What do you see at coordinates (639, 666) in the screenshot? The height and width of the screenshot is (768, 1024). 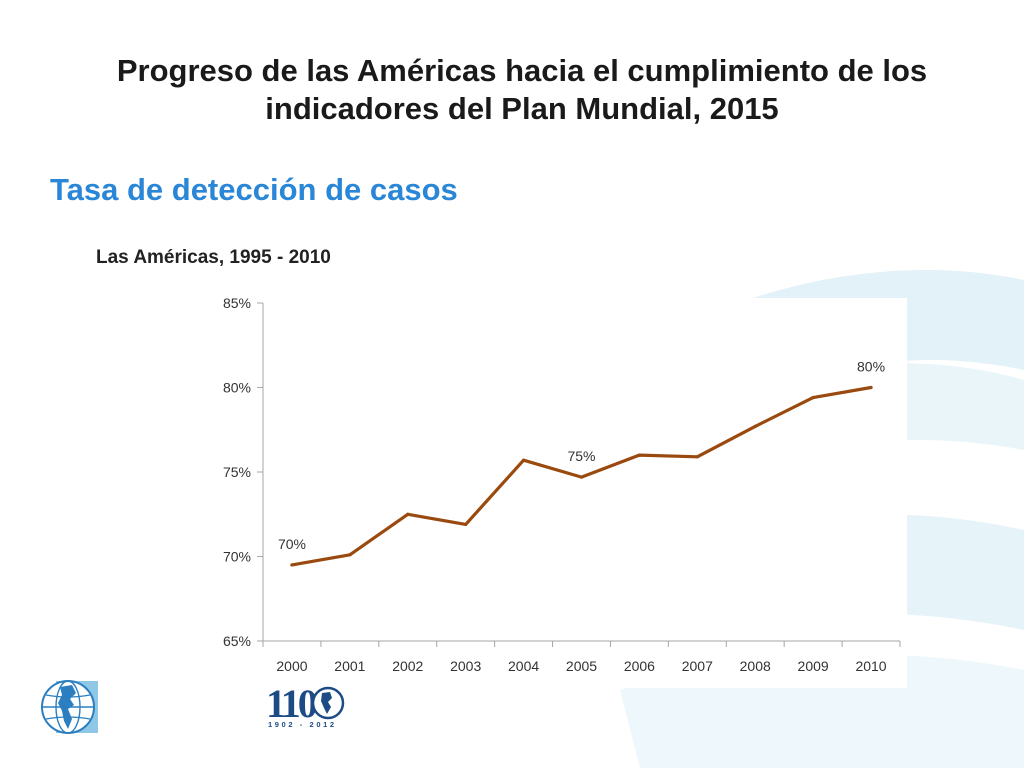 I see `x-tick-label: 2006` at bounding box center [639, 666].